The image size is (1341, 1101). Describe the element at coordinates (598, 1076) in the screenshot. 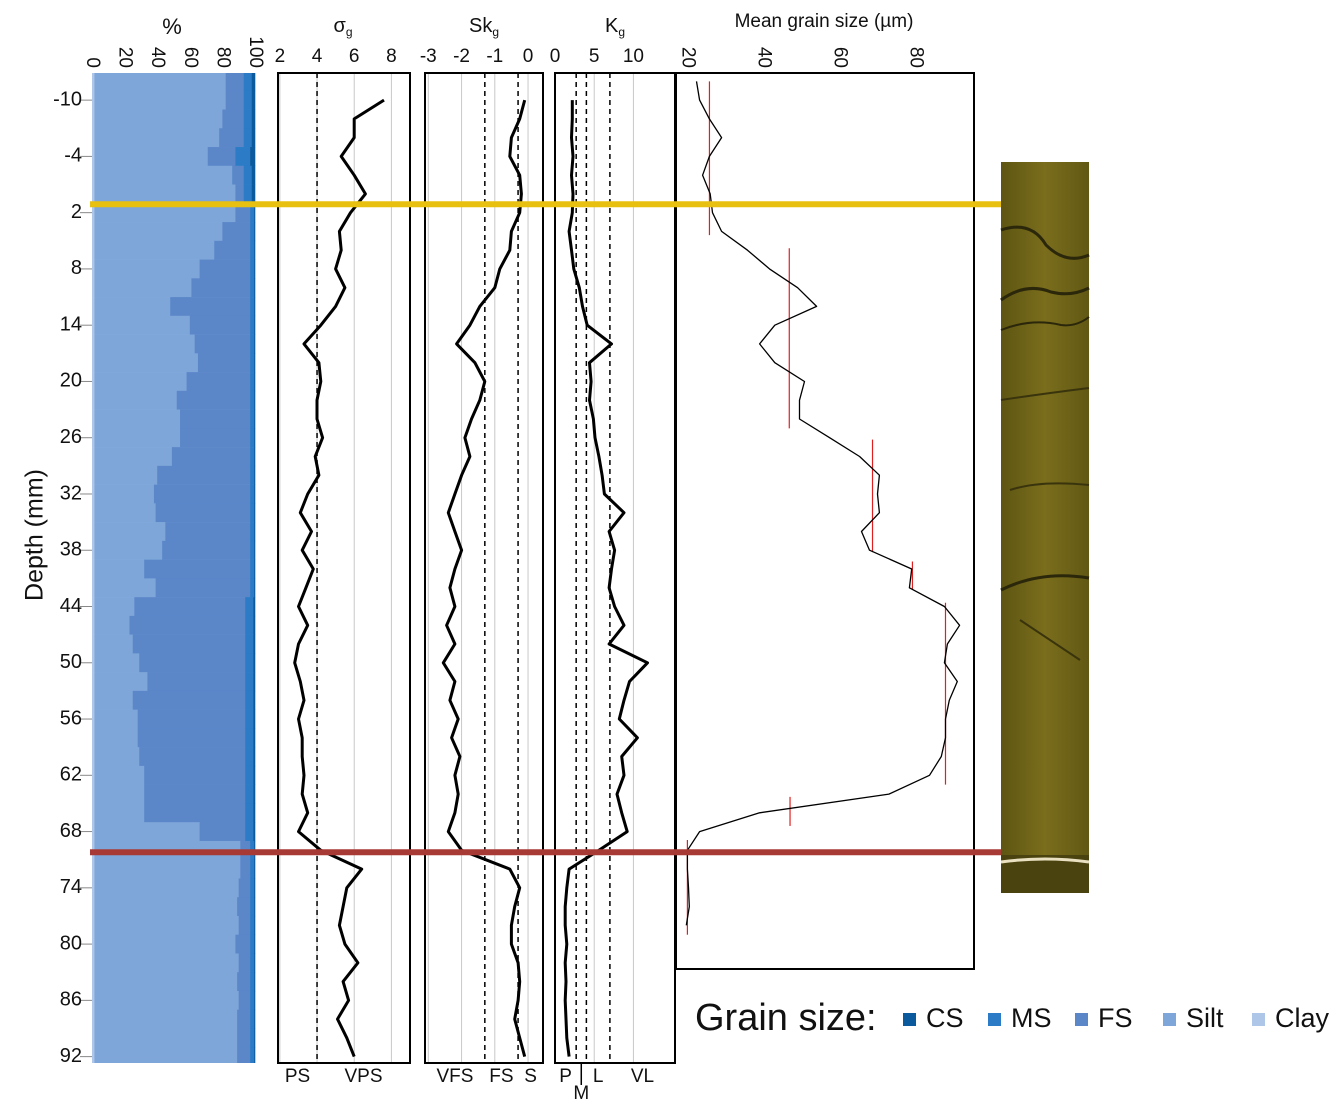

I see `class-label: L` at that location.